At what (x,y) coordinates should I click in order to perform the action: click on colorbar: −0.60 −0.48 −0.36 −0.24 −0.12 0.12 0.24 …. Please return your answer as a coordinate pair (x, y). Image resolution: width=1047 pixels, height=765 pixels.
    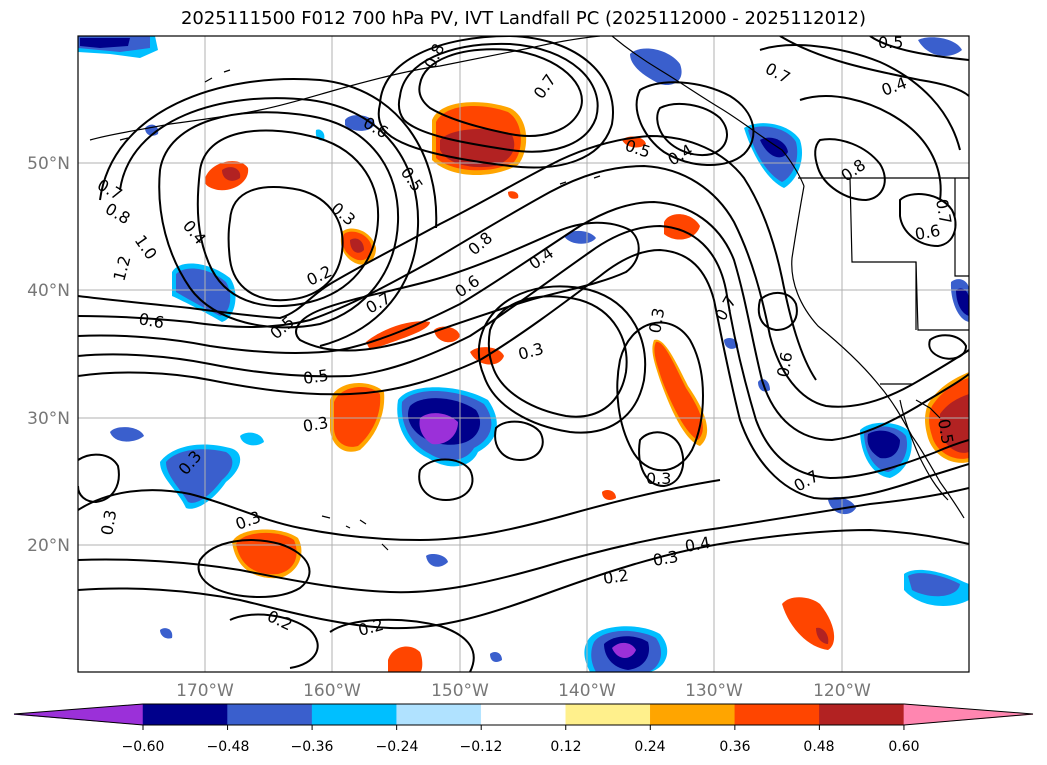
    Looking at the image, I should click on (523, 729).